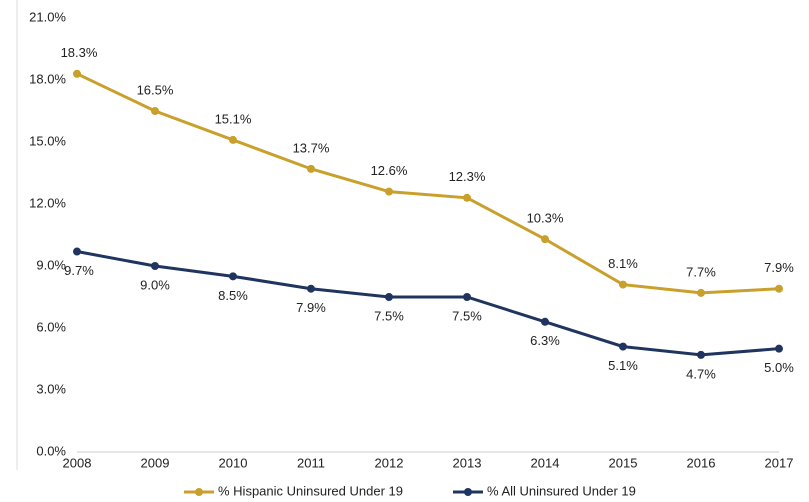 Image resolution: width=809 pixels, height=502 pixels. I want to click on data-label: 12.6%, so click(389, 170).